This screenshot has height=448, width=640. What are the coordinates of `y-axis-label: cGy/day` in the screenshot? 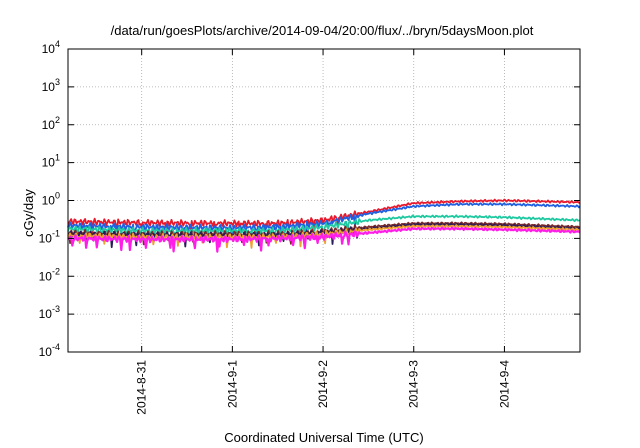 It's located at (28, 213).